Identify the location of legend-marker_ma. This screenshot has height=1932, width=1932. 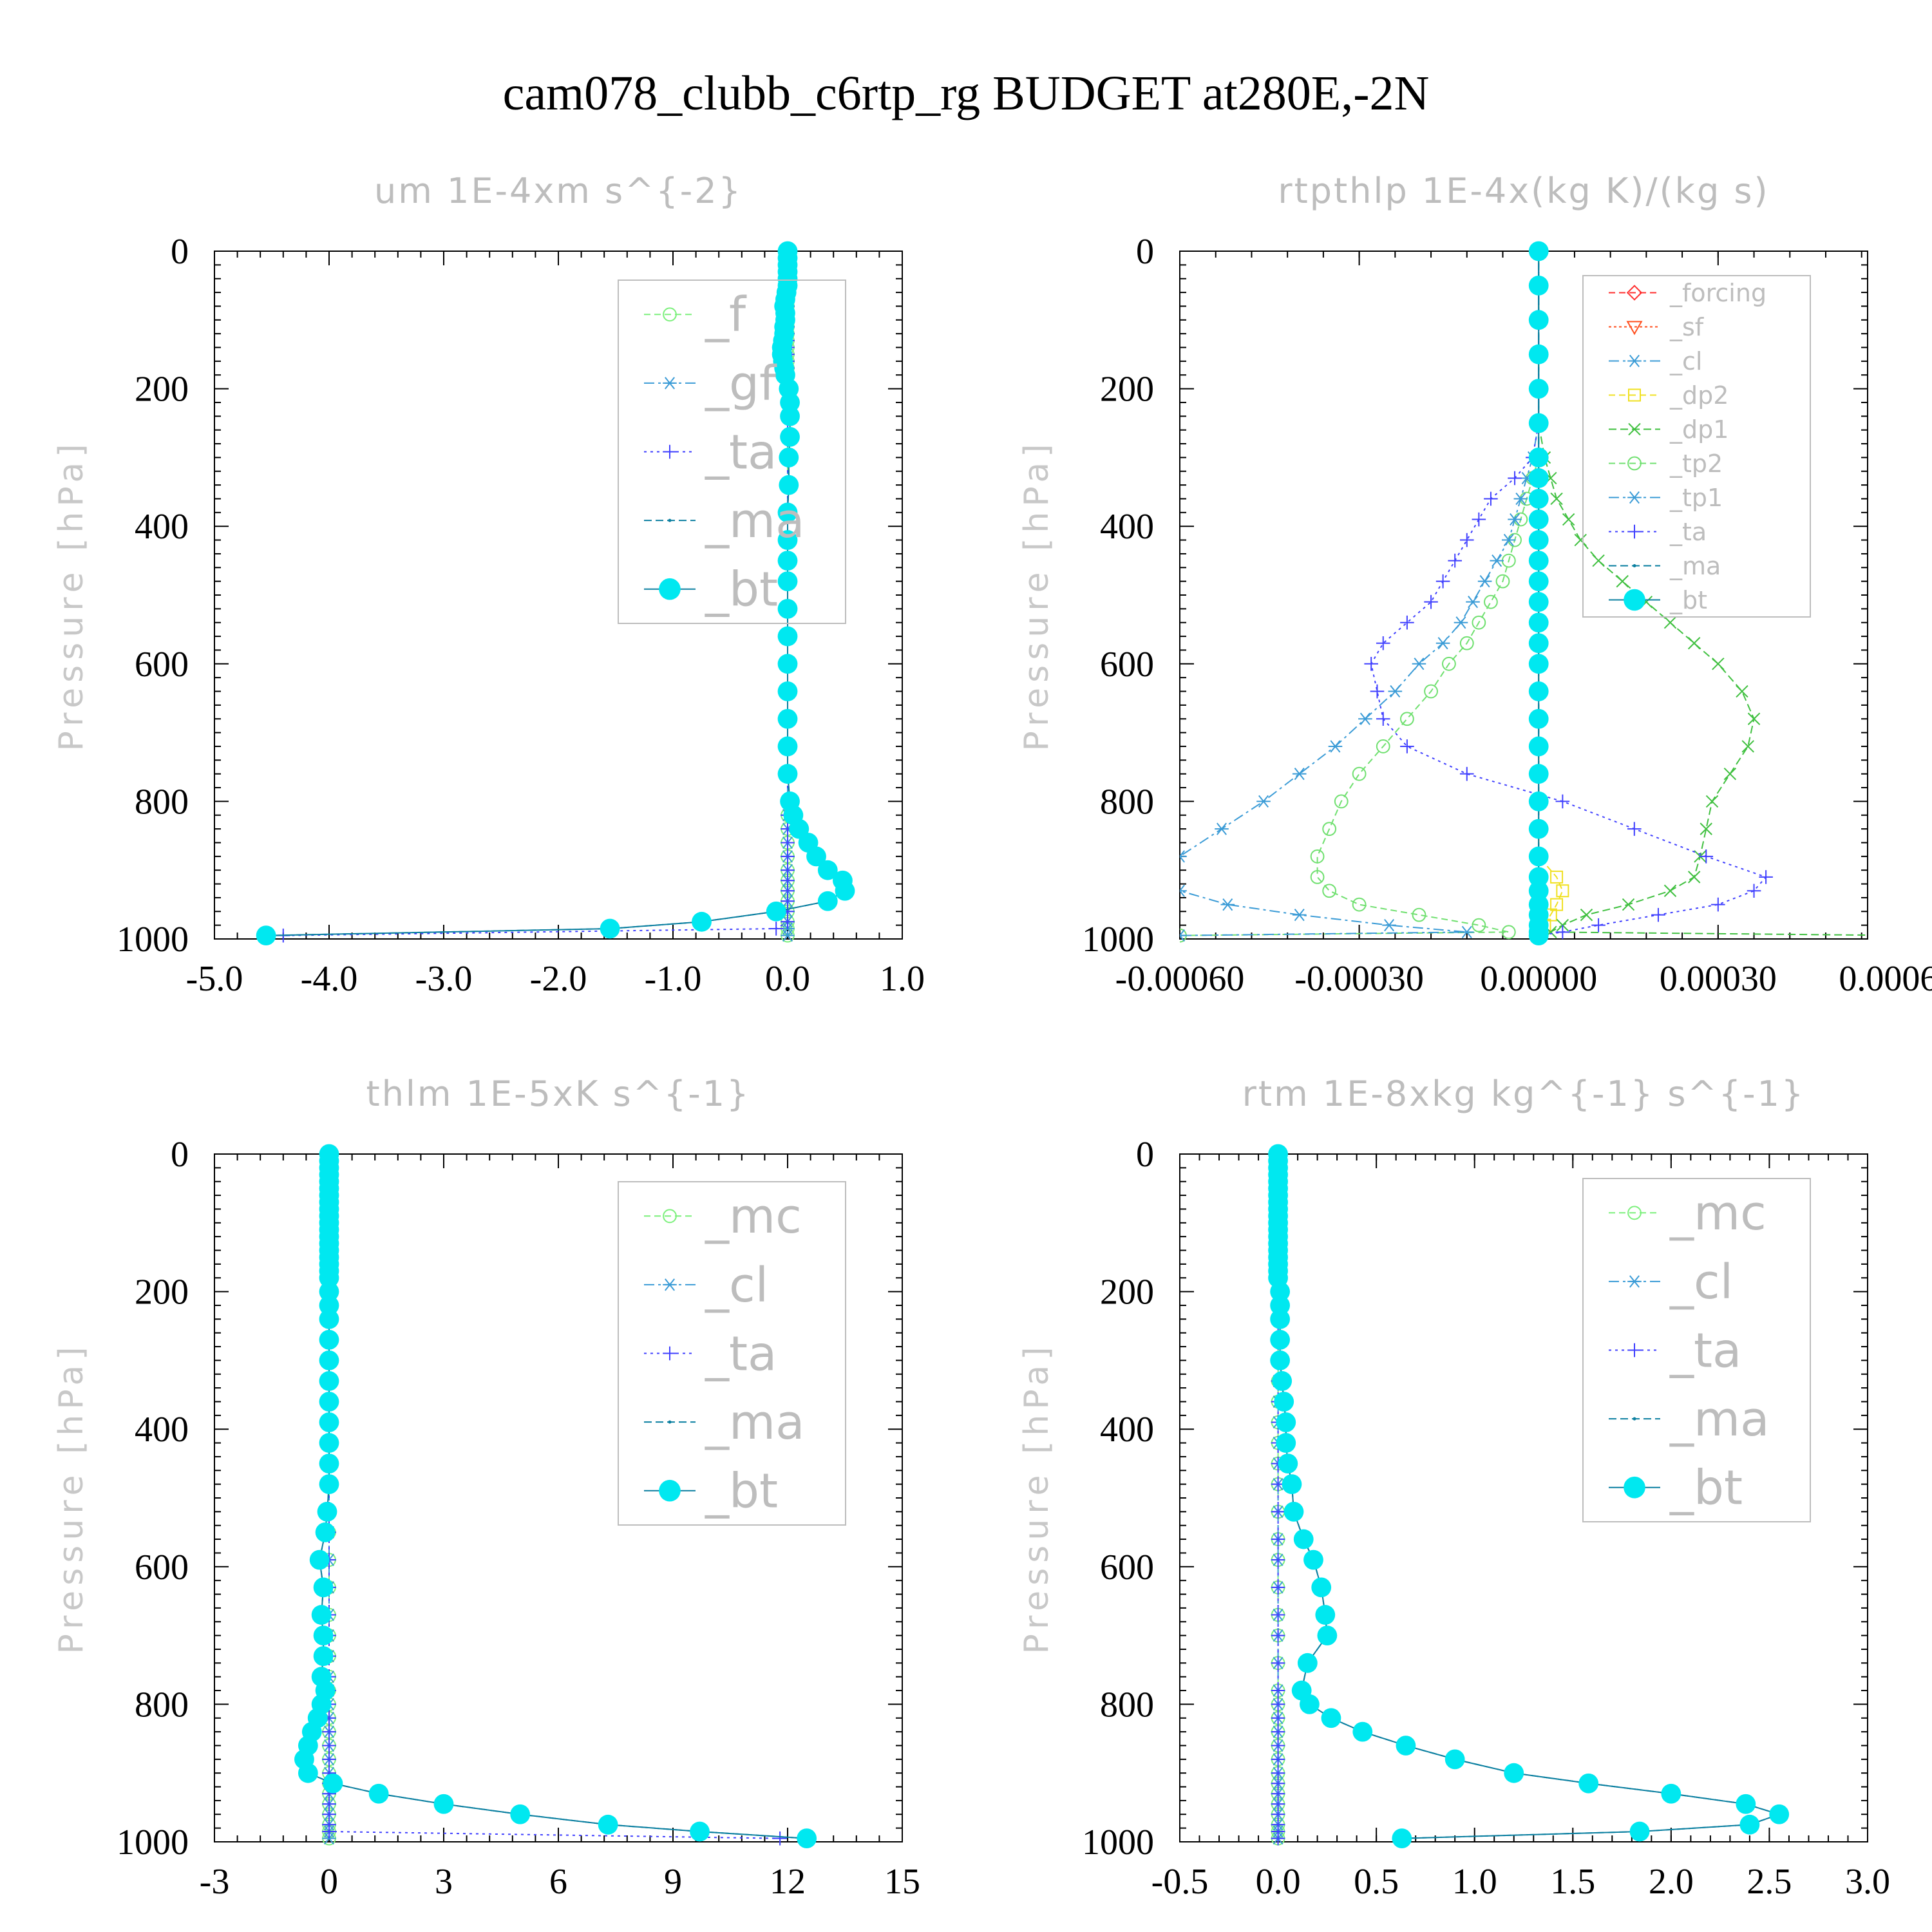
(670, 520).